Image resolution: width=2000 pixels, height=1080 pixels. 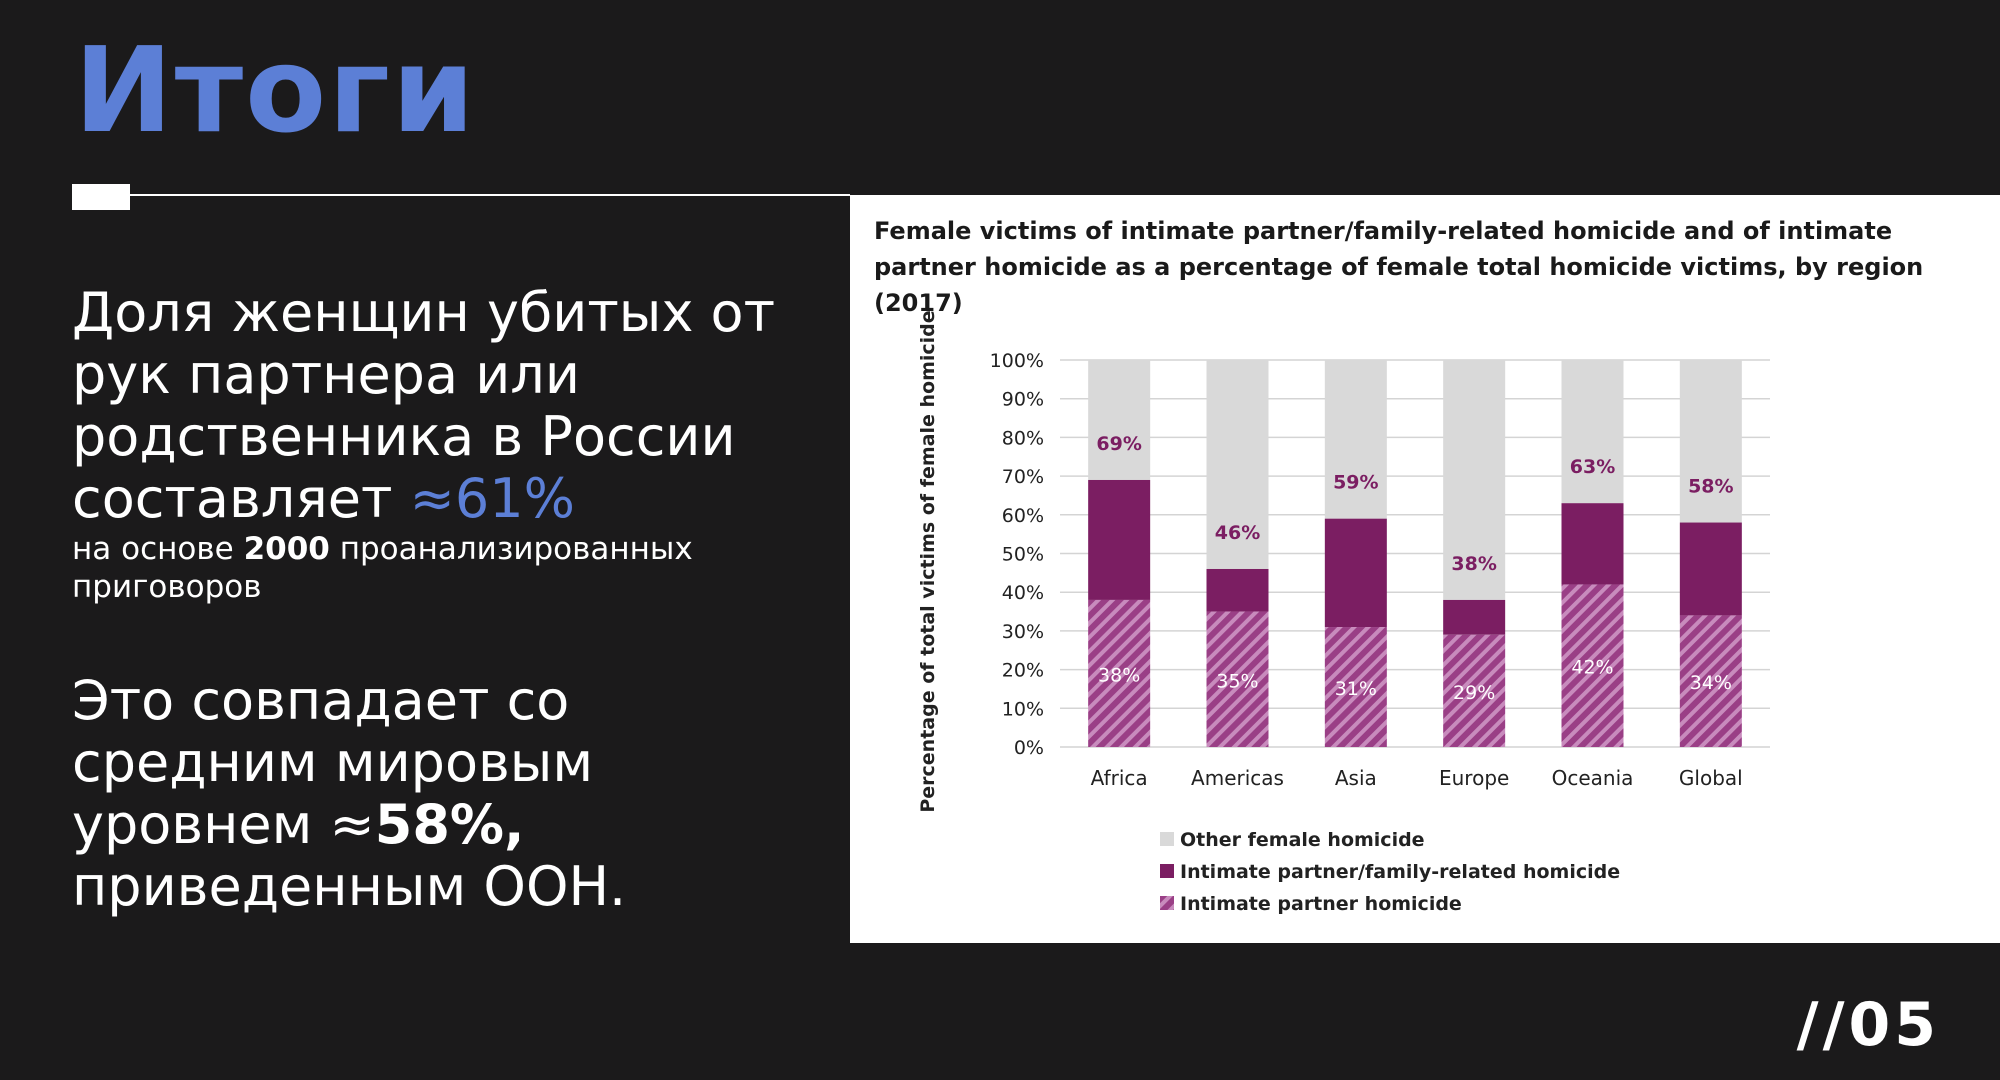 I want to click on partner-data-label: 38%, so click(x=1119, y=675).